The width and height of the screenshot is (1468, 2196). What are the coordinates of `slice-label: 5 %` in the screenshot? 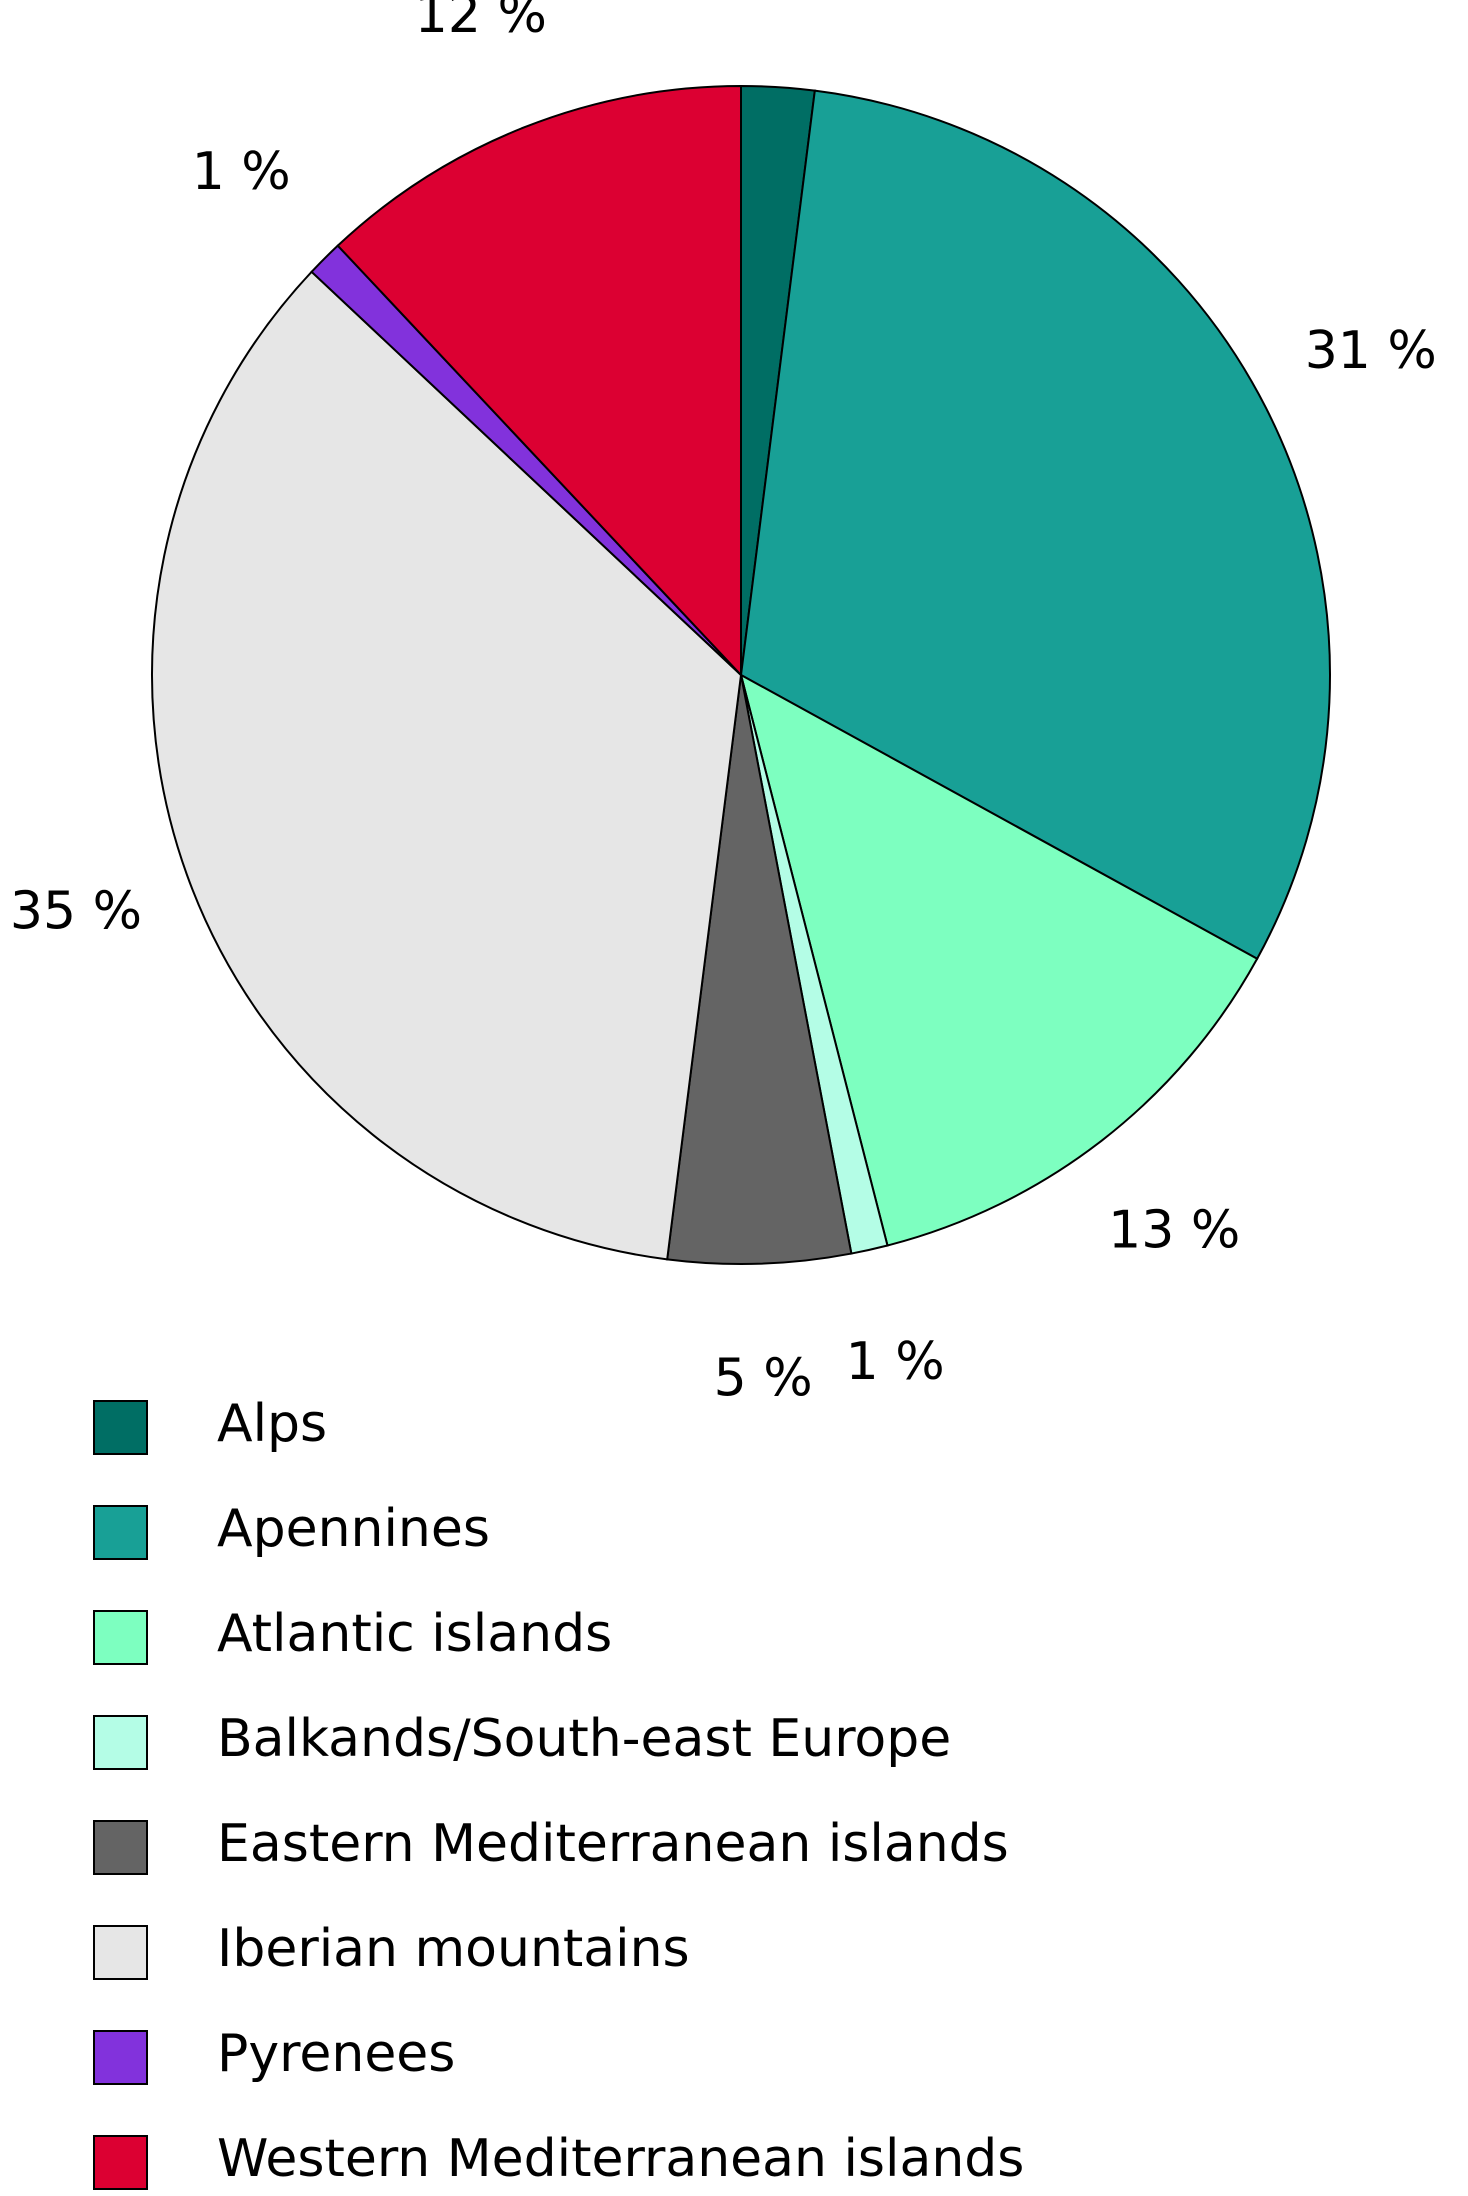 It's located at (763, 1378).